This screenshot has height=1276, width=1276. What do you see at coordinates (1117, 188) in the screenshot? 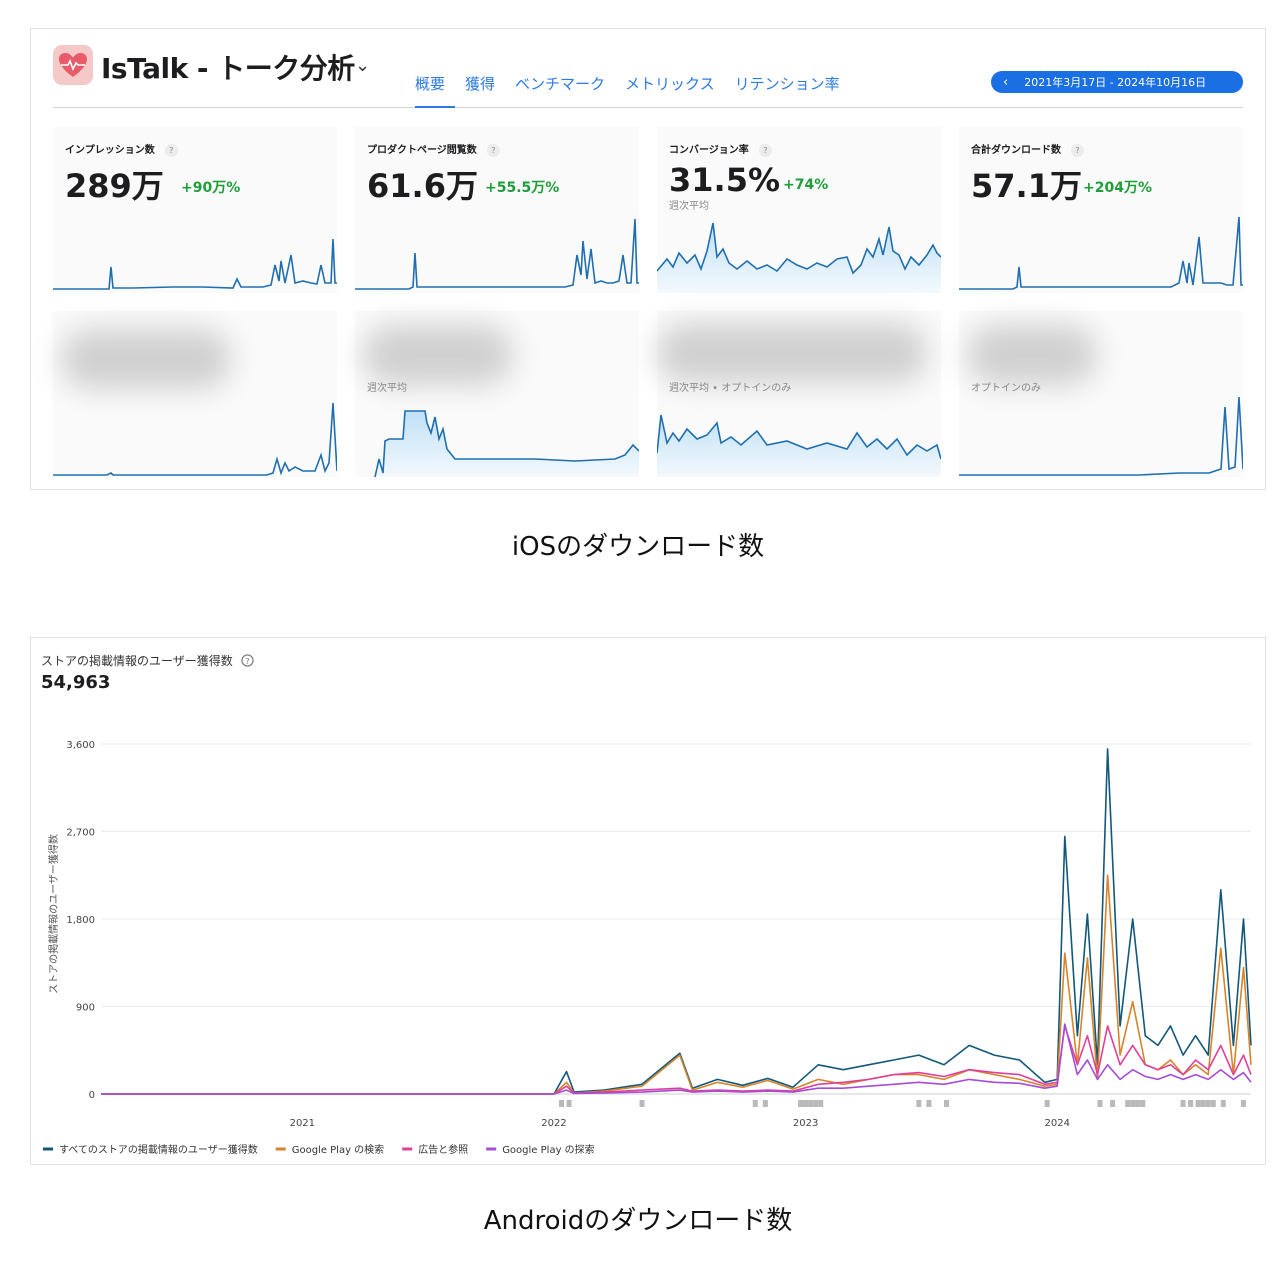
I see `metric-delta: +204万%` at bounding box center [1117, 188].